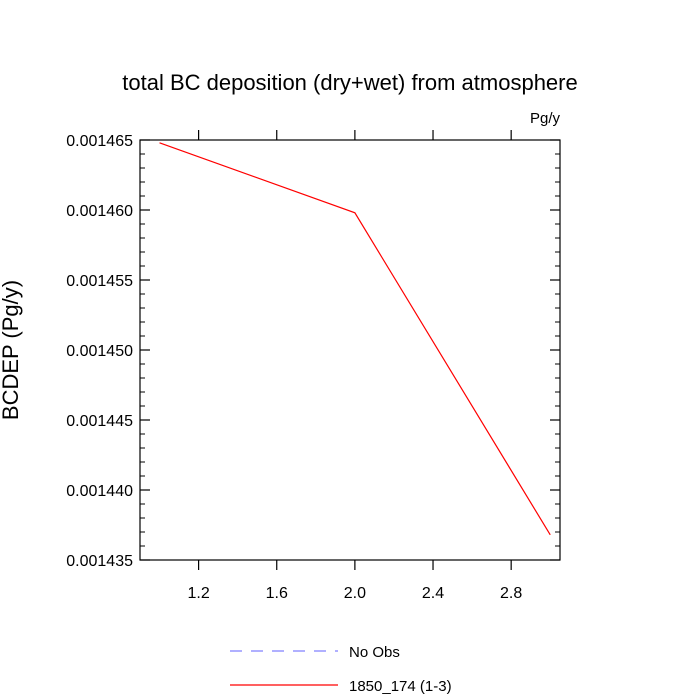 This screenshot has width=700, height=700. I want to click on y-tick-label: 0.001465, so click(99, 141).